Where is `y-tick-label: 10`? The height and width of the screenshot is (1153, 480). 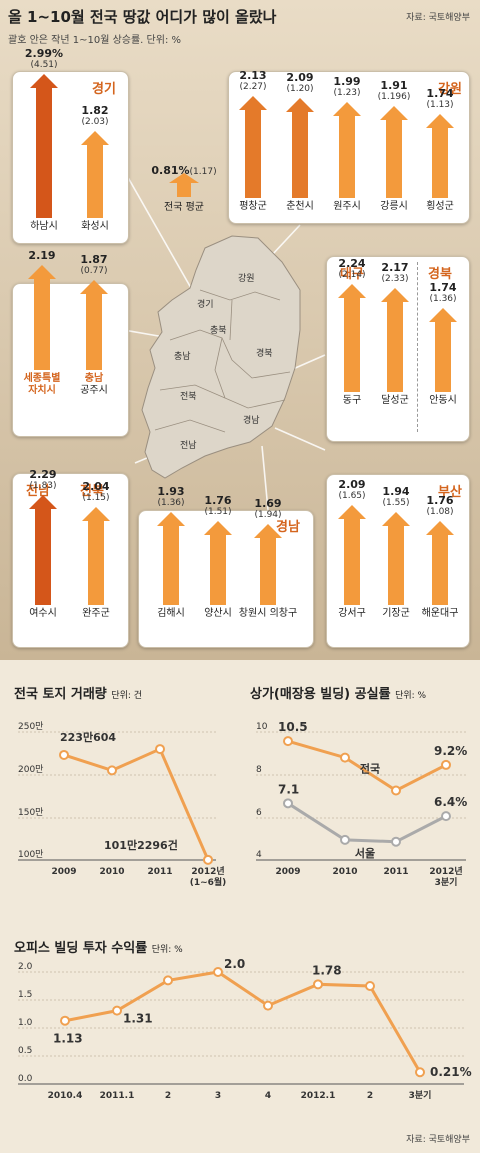 y-tick-label: 10 is located at coordinates (262, 727).